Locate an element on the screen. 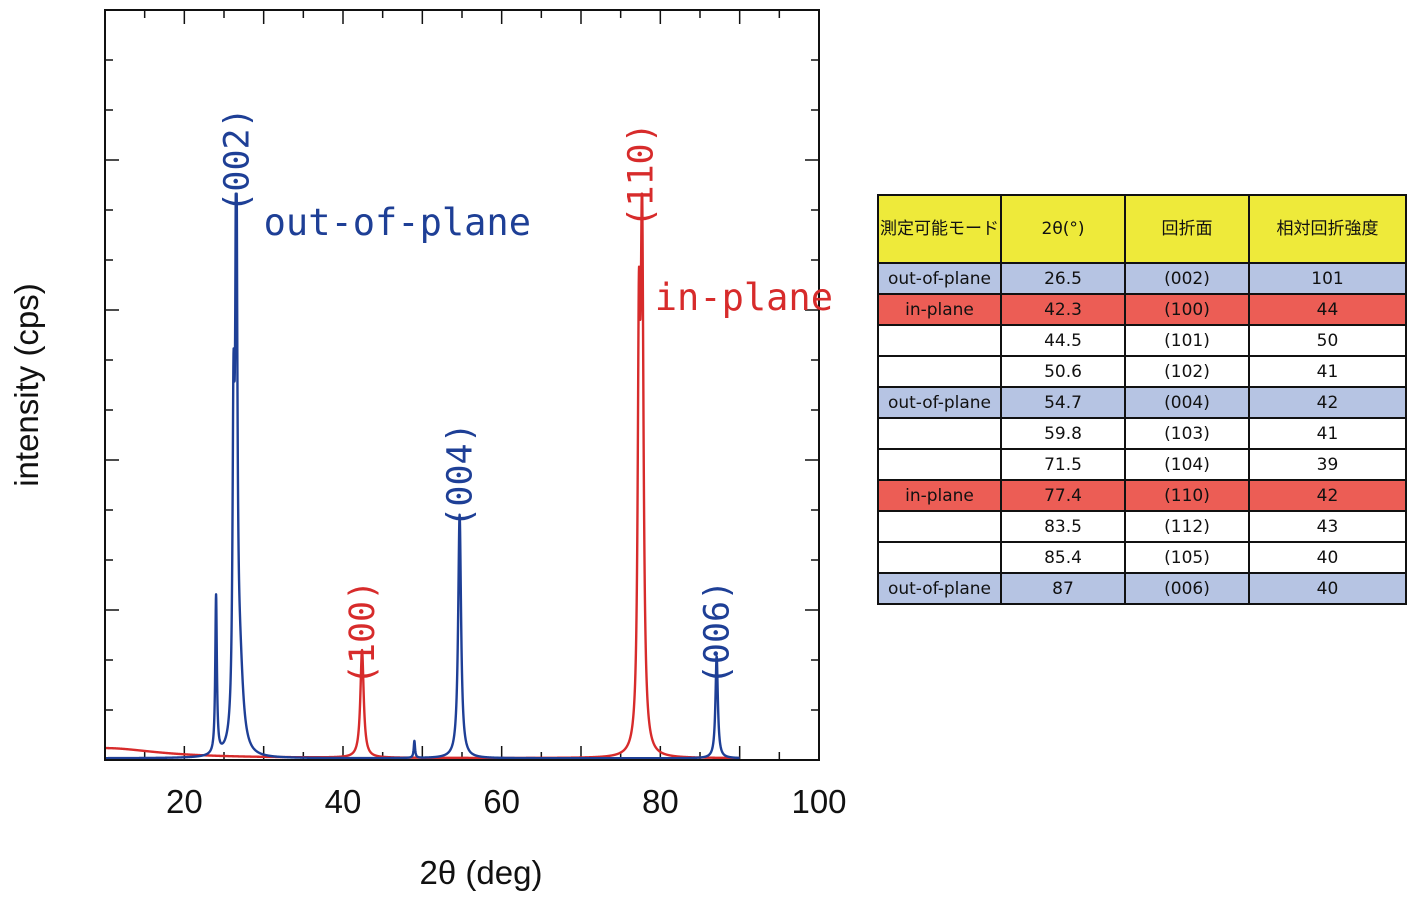 This screenshot has height=904, width=1407. table-row: 85.4 (105) 40 is located at coordinates (1142, 557).